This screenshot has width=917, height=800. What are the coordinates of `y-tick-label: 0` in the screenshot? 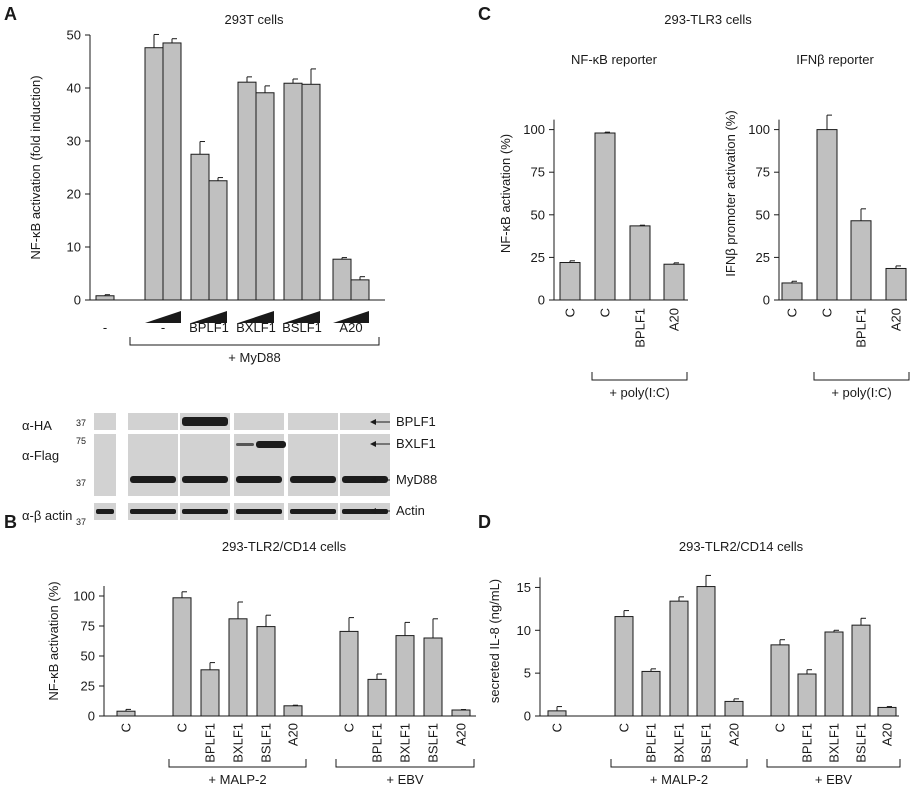 It's located at (77, 300).